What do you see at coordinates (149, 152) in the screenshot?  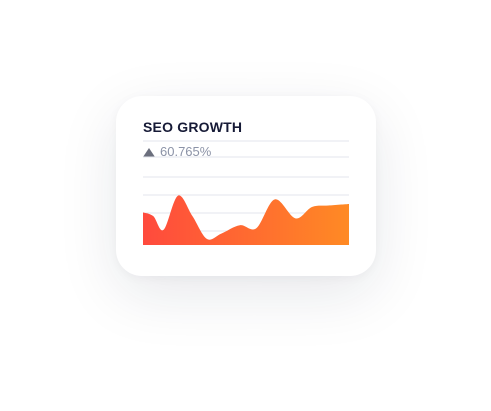 I see `triangle-up-icon` at bounding box center [149, 152].